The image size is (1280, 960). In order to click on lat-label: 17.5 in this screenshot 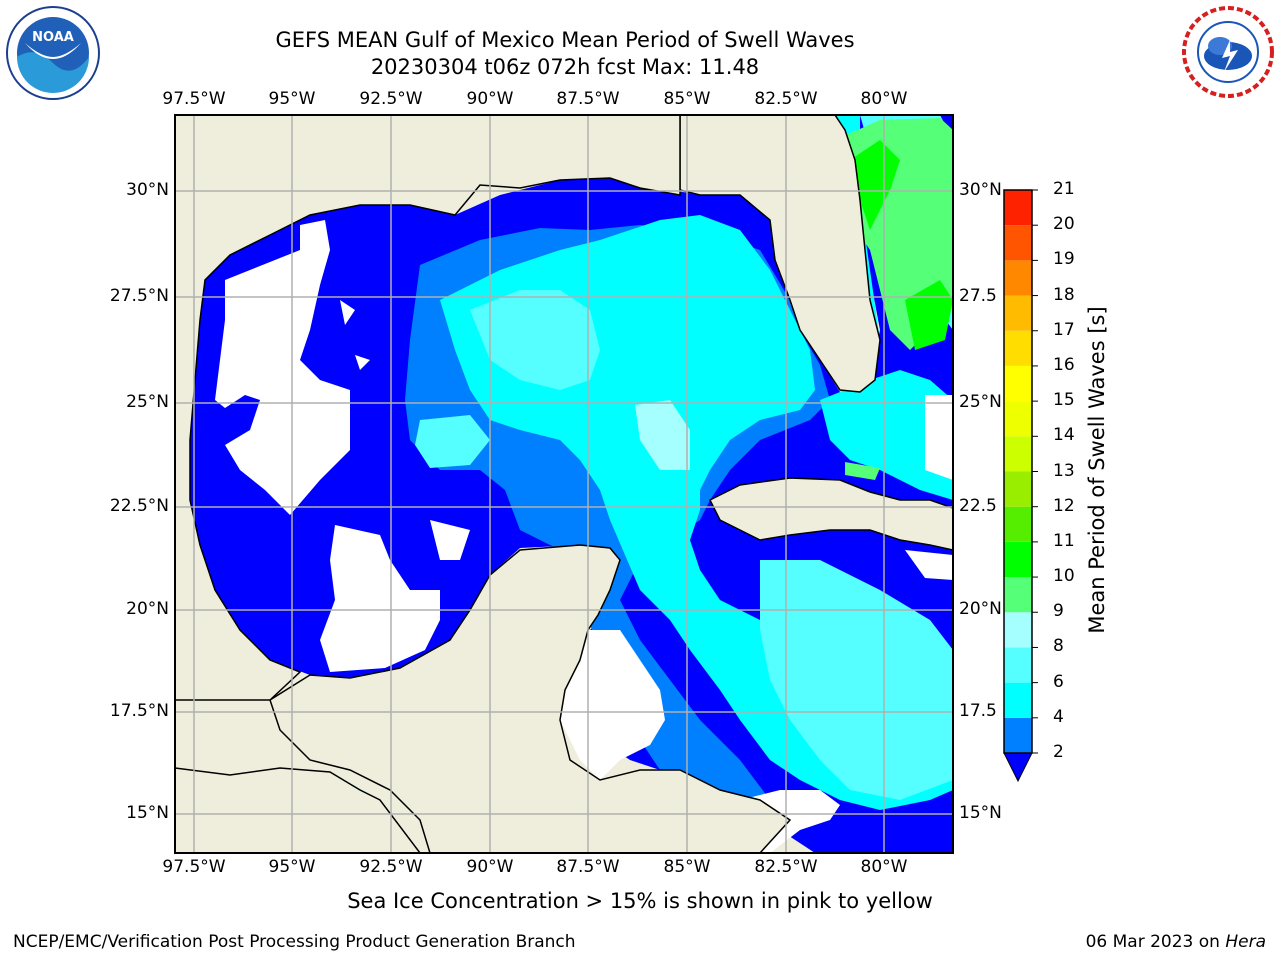, I will do `click(978, 711)`.